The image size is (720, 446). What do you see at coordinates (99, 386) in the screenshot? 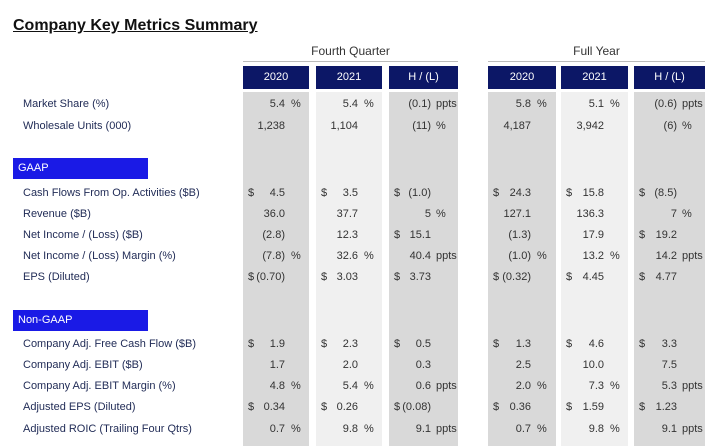
I see `row-label: Company Adj. EBIT Margin (%)` at bounding box center [99, 386].